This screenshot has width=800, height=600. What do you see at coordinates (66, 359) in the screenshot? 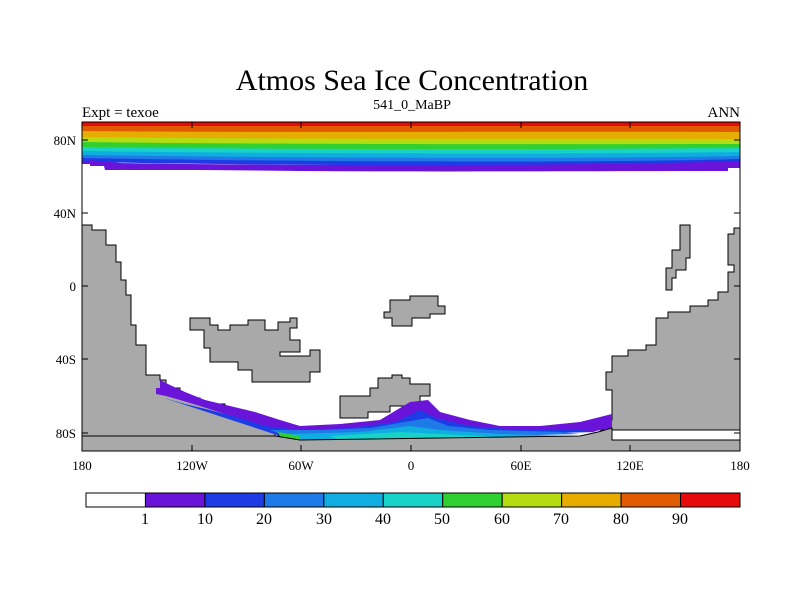
I see `y-tick-label: 40S` at bounding box center [66, 359].